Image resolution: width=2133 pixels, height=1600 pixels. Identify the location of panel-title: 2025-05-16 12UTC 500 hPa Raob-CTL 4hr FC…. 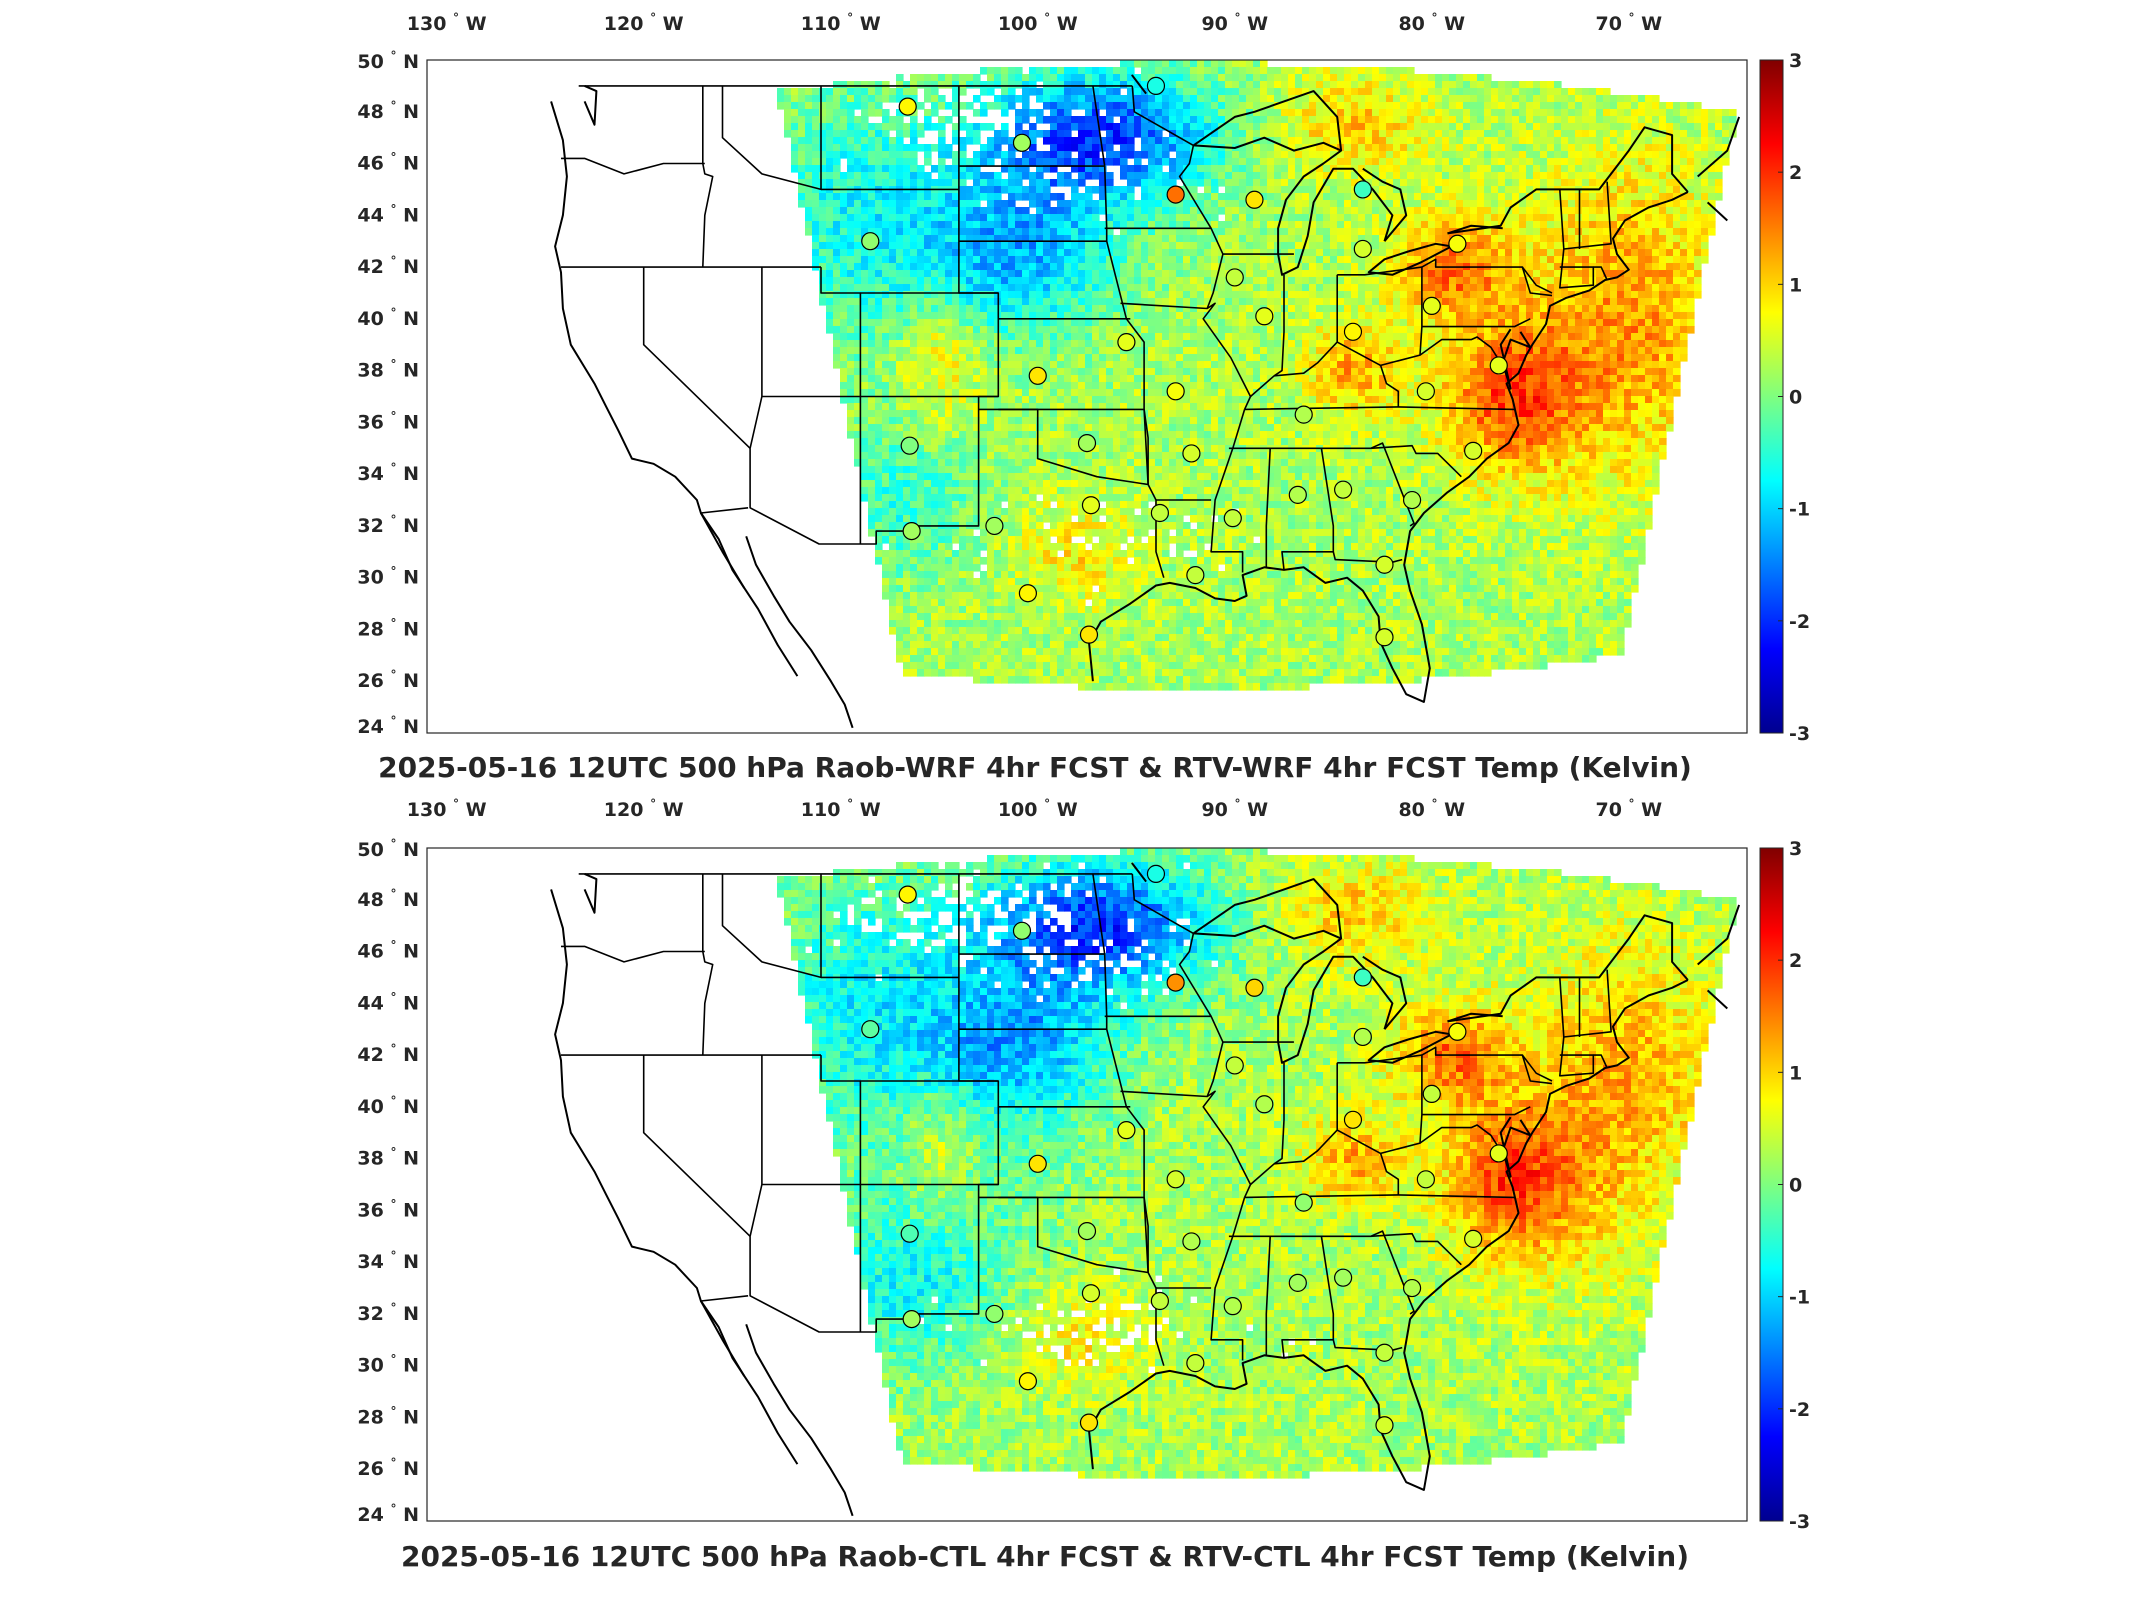
(1045, 1556).